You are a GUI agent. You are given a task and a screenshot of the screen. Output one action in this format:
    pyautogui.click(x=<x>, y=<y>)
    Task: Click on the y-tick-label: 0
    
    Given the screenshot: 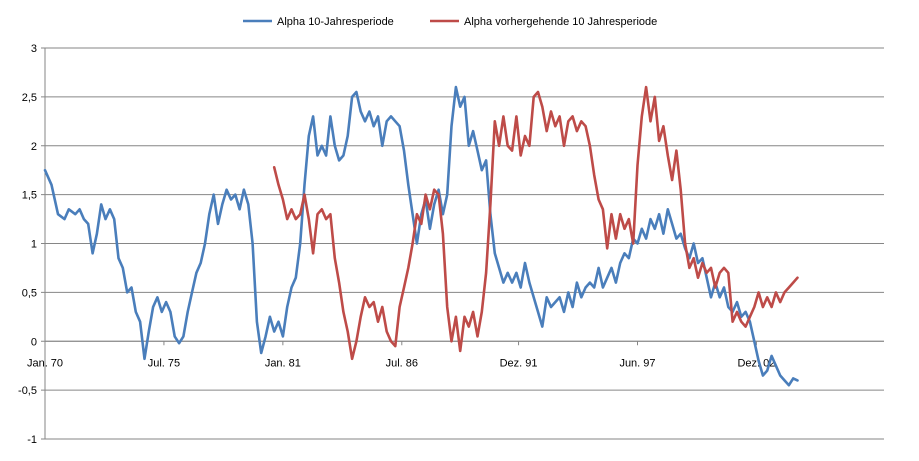 What is the action you would take?
    pyautogui.click(x=34, y=342)
    